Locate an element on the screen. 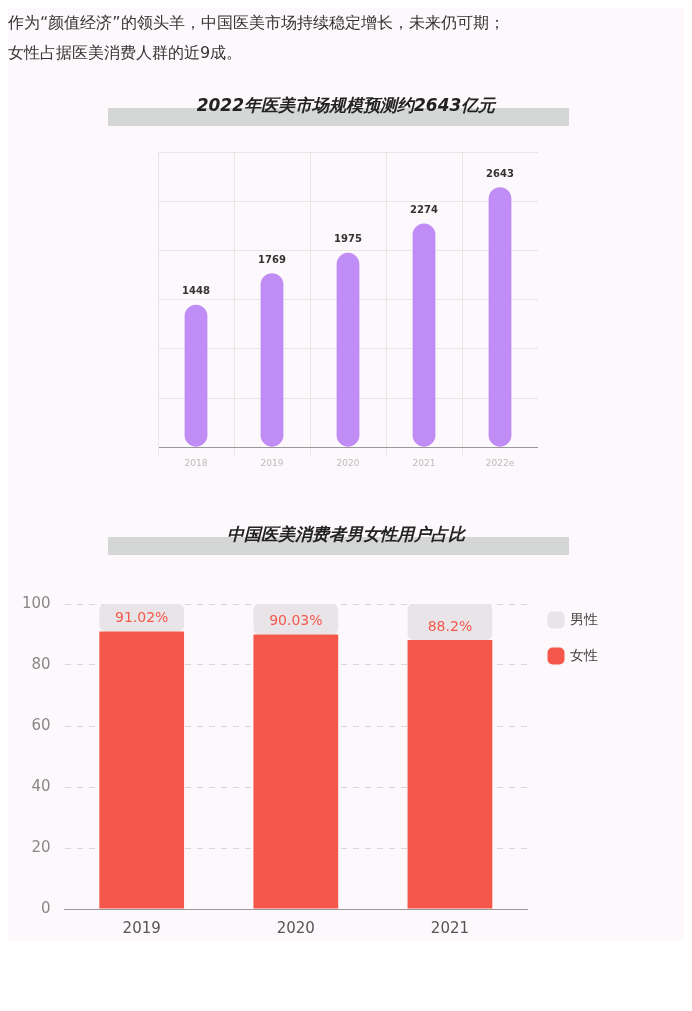 This screenshot has height=1011, width=692. x-tick-label: 2022e is located at coordinates (500, 462).